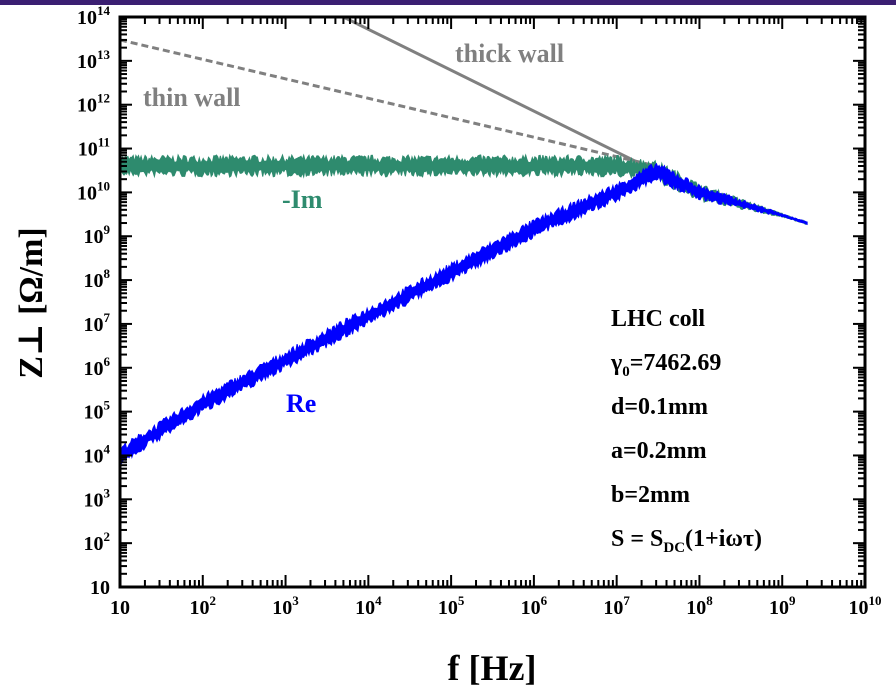 The width and height of the screenshot is (896, 690). What do you see at coordinates (31, 302) in the screenshot?
I see `y-axis-title: Z⊥ [Ω/m]` at bounding box center [31, 302].